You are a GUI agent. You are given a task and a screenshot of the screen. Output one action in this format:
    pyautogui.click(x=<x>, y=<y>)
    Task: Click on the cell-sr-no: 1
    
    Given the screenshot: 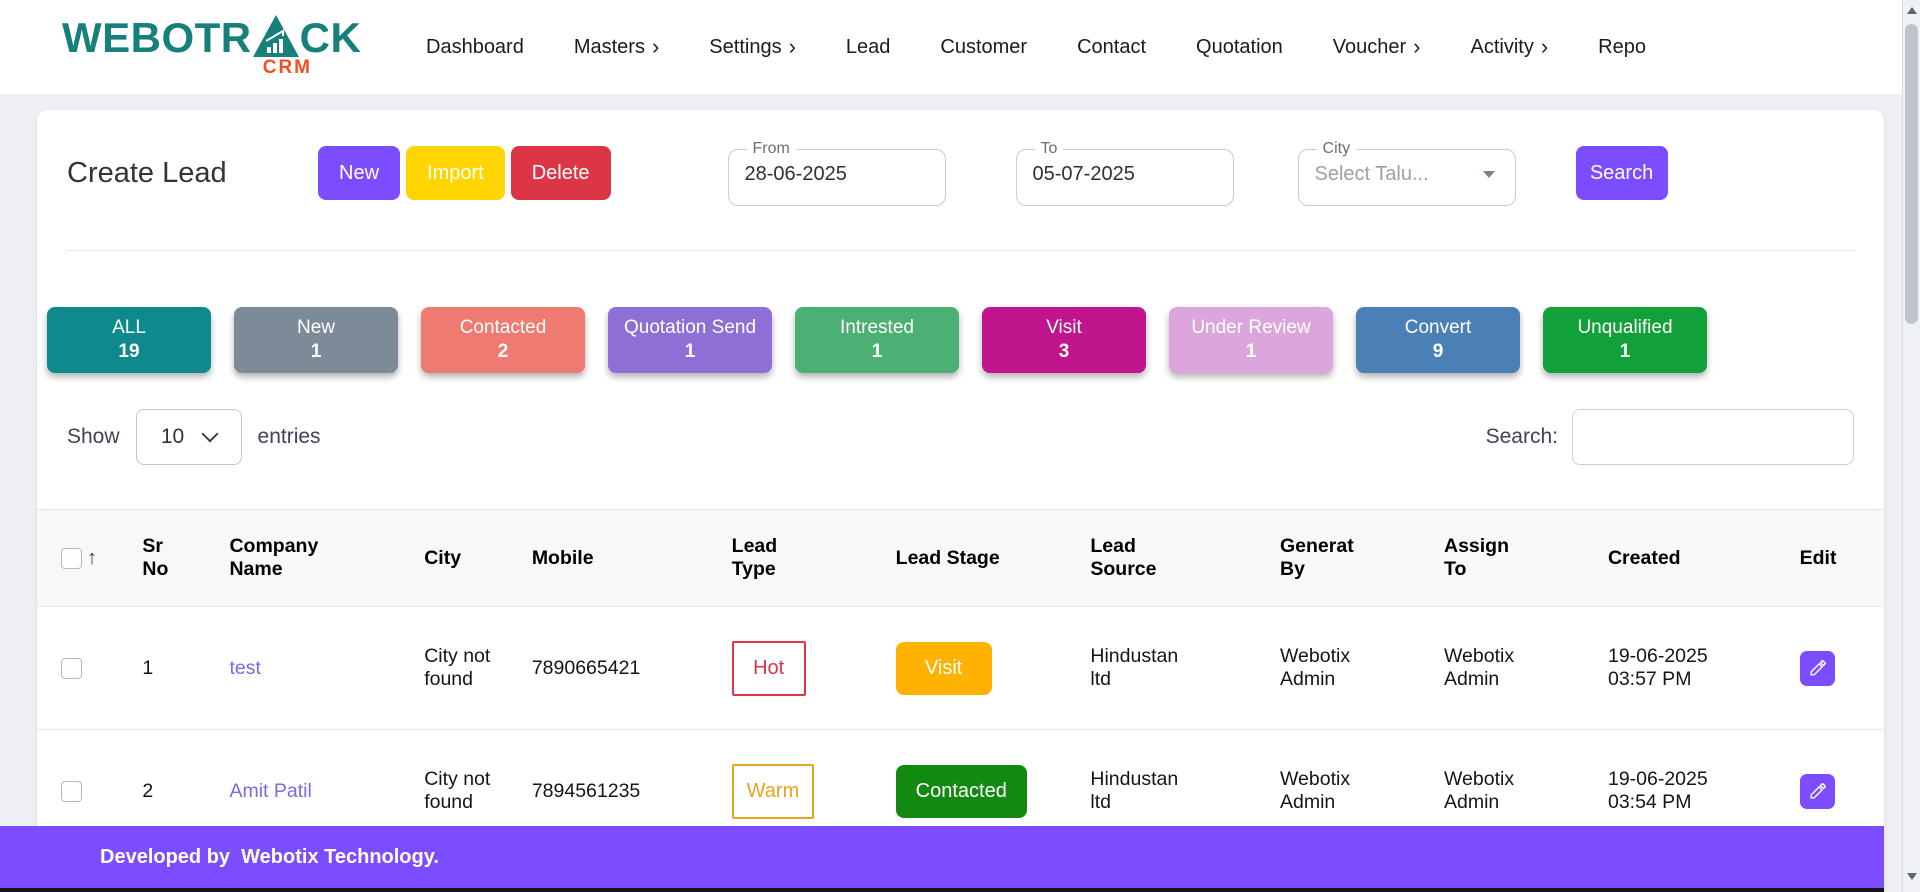 What is the action you would take?
    pyautogui.click(x=178, y=668)
    